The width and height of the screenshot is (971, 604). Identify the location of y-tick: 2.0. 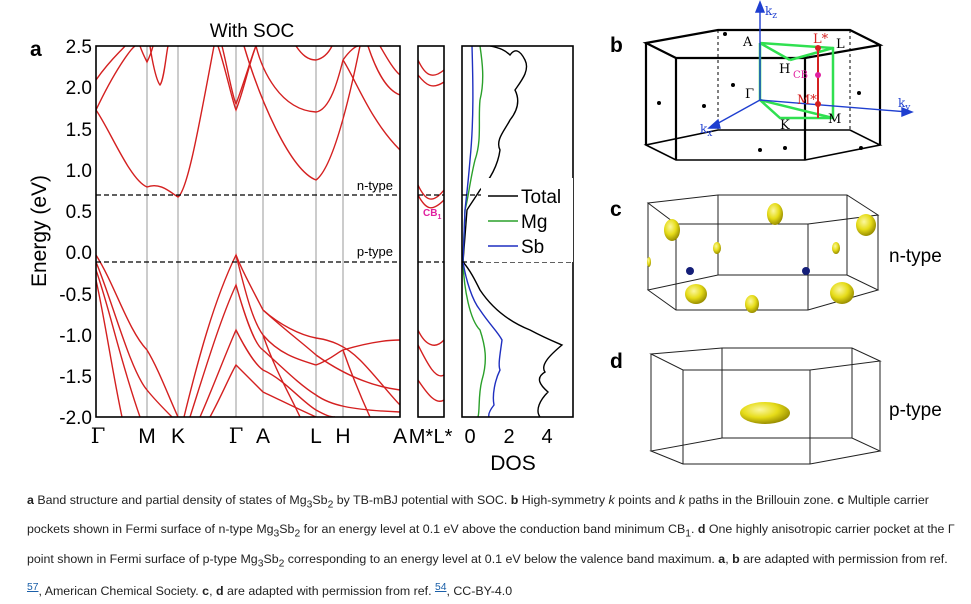
(79, 88).